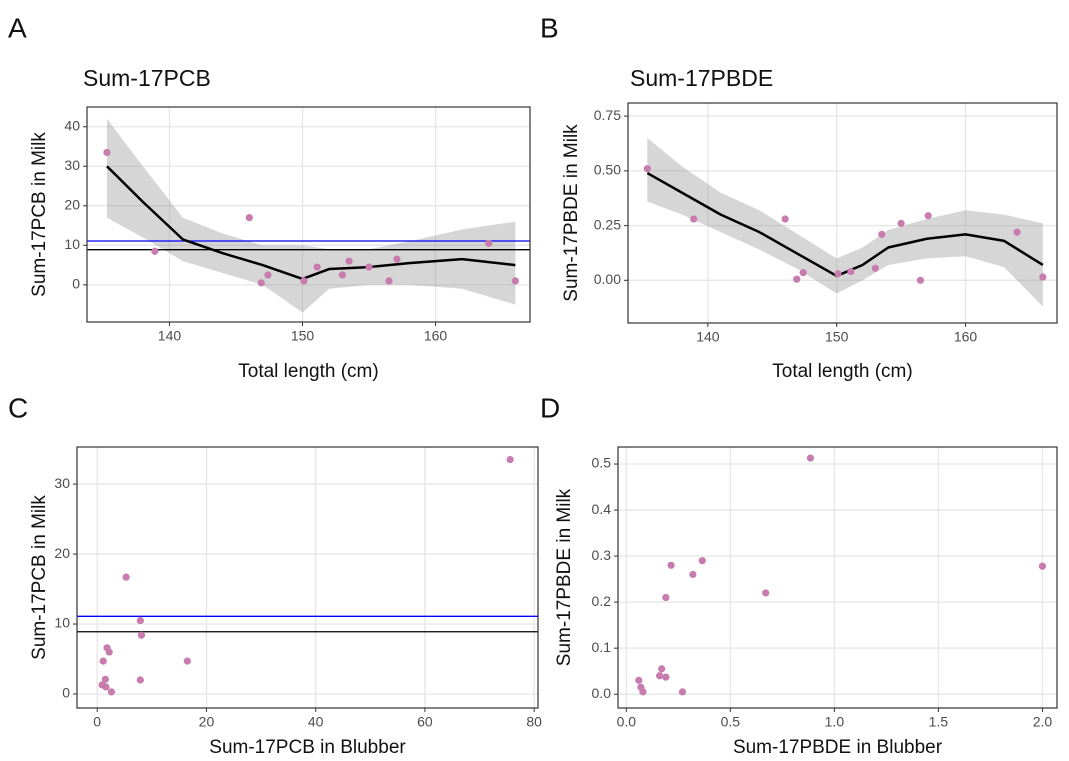 Image resolution: width=1069 pixels, height=761 pixels. Describe the element at coordinates (627, 722) in the screenshot. I see `x-tick-label: 0.0` at that location.